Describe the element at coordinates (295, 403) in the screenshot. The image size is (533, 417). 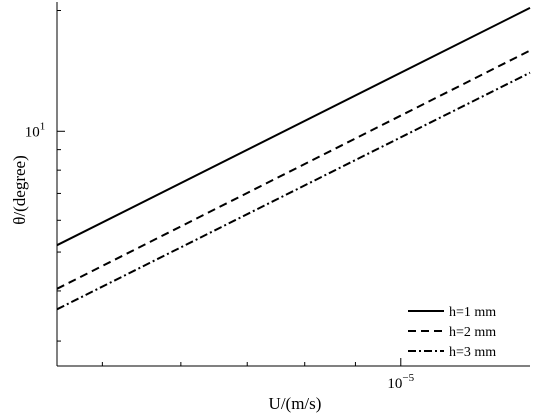
I see `x-axis-label: U/(m/s)` at that location.